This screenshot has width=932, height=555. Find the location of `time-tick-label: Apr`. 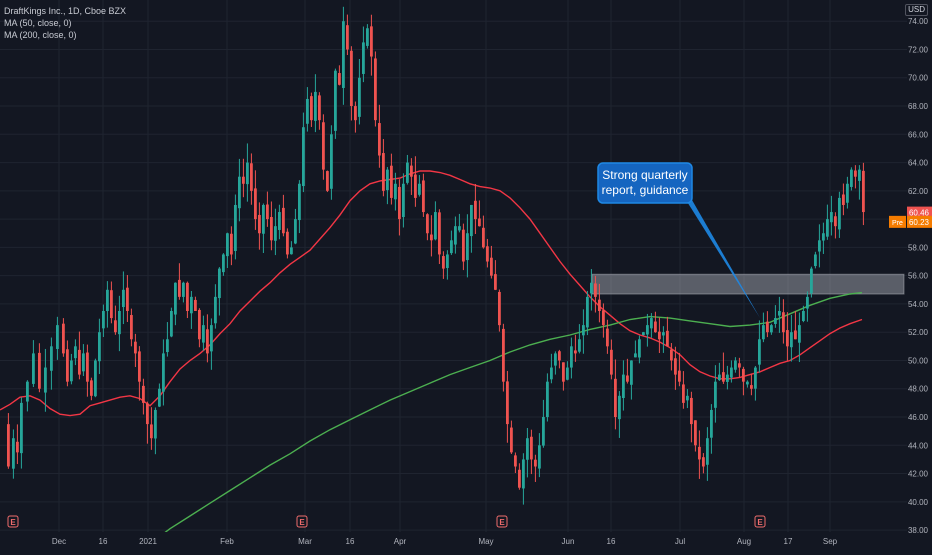

time-tick-label: Apr is located at coordinates (400, 541).